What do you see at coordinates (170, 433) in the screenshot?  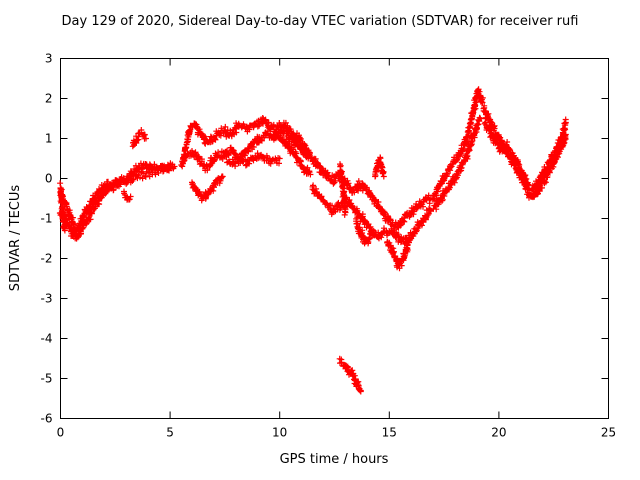 I see `x-tick-label: 5` at bounding box center [170, 433].